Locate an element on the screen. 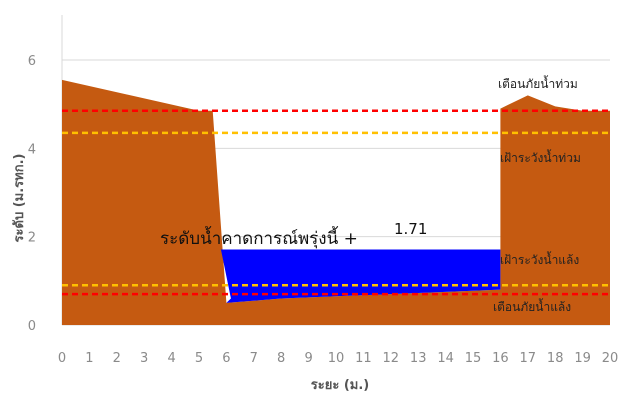  x-tick-label: 13 is located at coordinates (418, 358).